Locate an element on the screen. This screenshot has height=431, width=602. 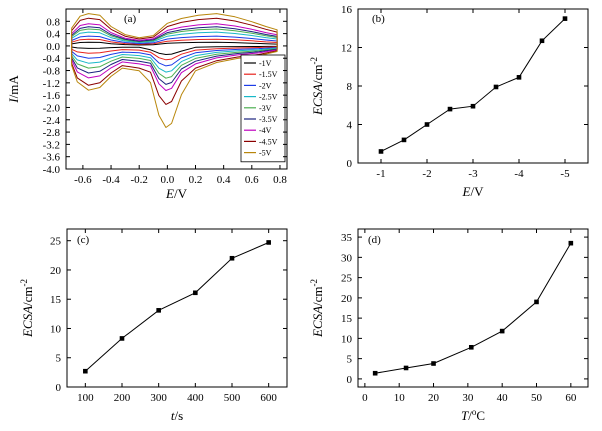
x-tick-label: -0.2 is located at coordinates (138, 180).